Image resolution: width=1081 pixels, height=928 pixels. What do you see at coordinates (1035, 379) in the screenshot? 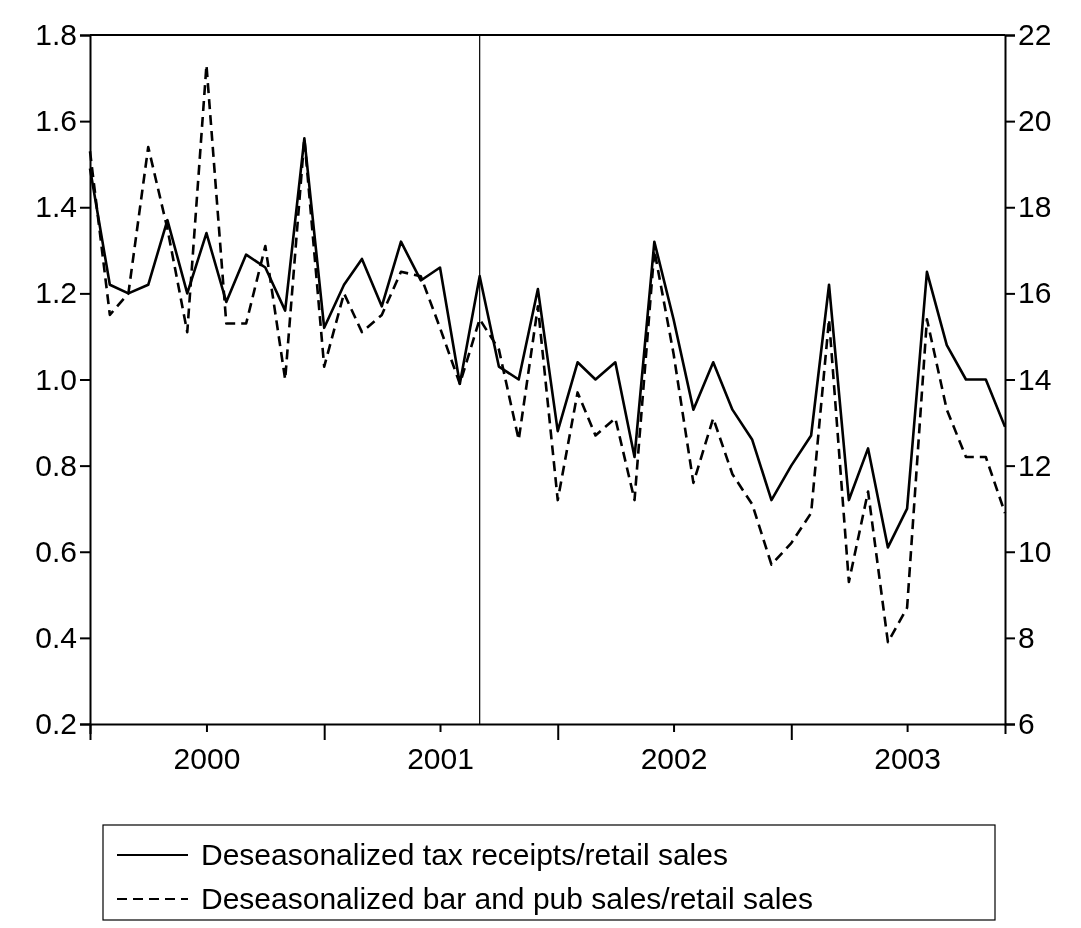
I see `y2-tick-label: 14` at bounding box center [1035, 379].